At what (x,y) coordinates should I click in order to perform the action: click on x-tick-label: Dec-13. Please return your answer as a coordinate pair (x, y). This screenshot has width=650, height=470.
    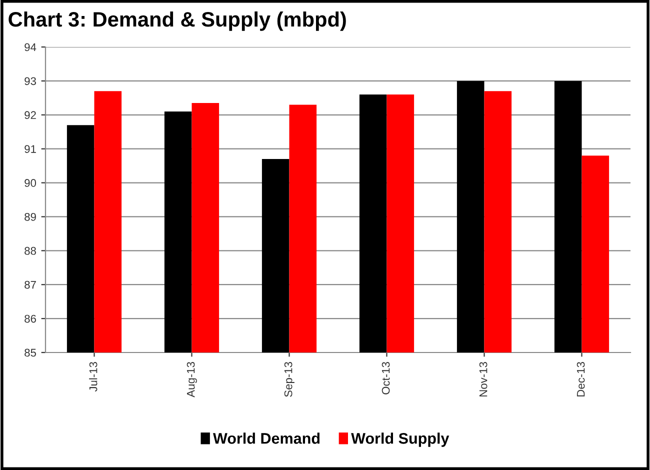
    Looking at the image, I should click on (580, 379).